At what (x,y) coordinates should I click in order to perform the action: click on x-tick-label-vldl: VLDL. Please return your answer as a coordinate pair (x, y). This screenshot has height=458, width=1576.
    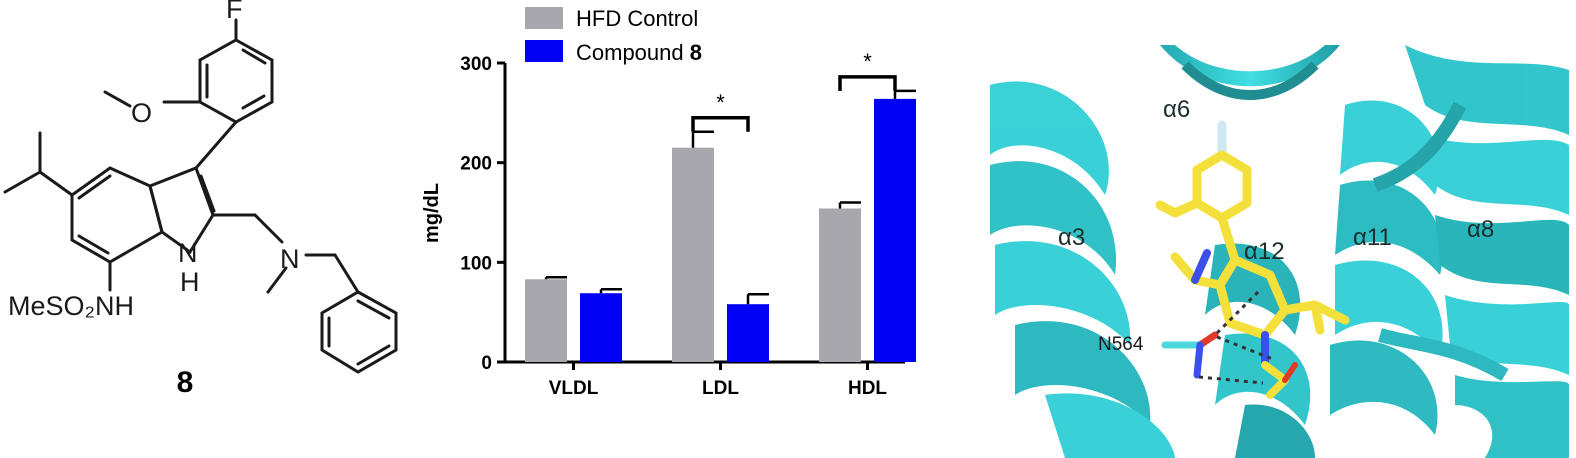
    Looking at the image, I should click on (574, 388).